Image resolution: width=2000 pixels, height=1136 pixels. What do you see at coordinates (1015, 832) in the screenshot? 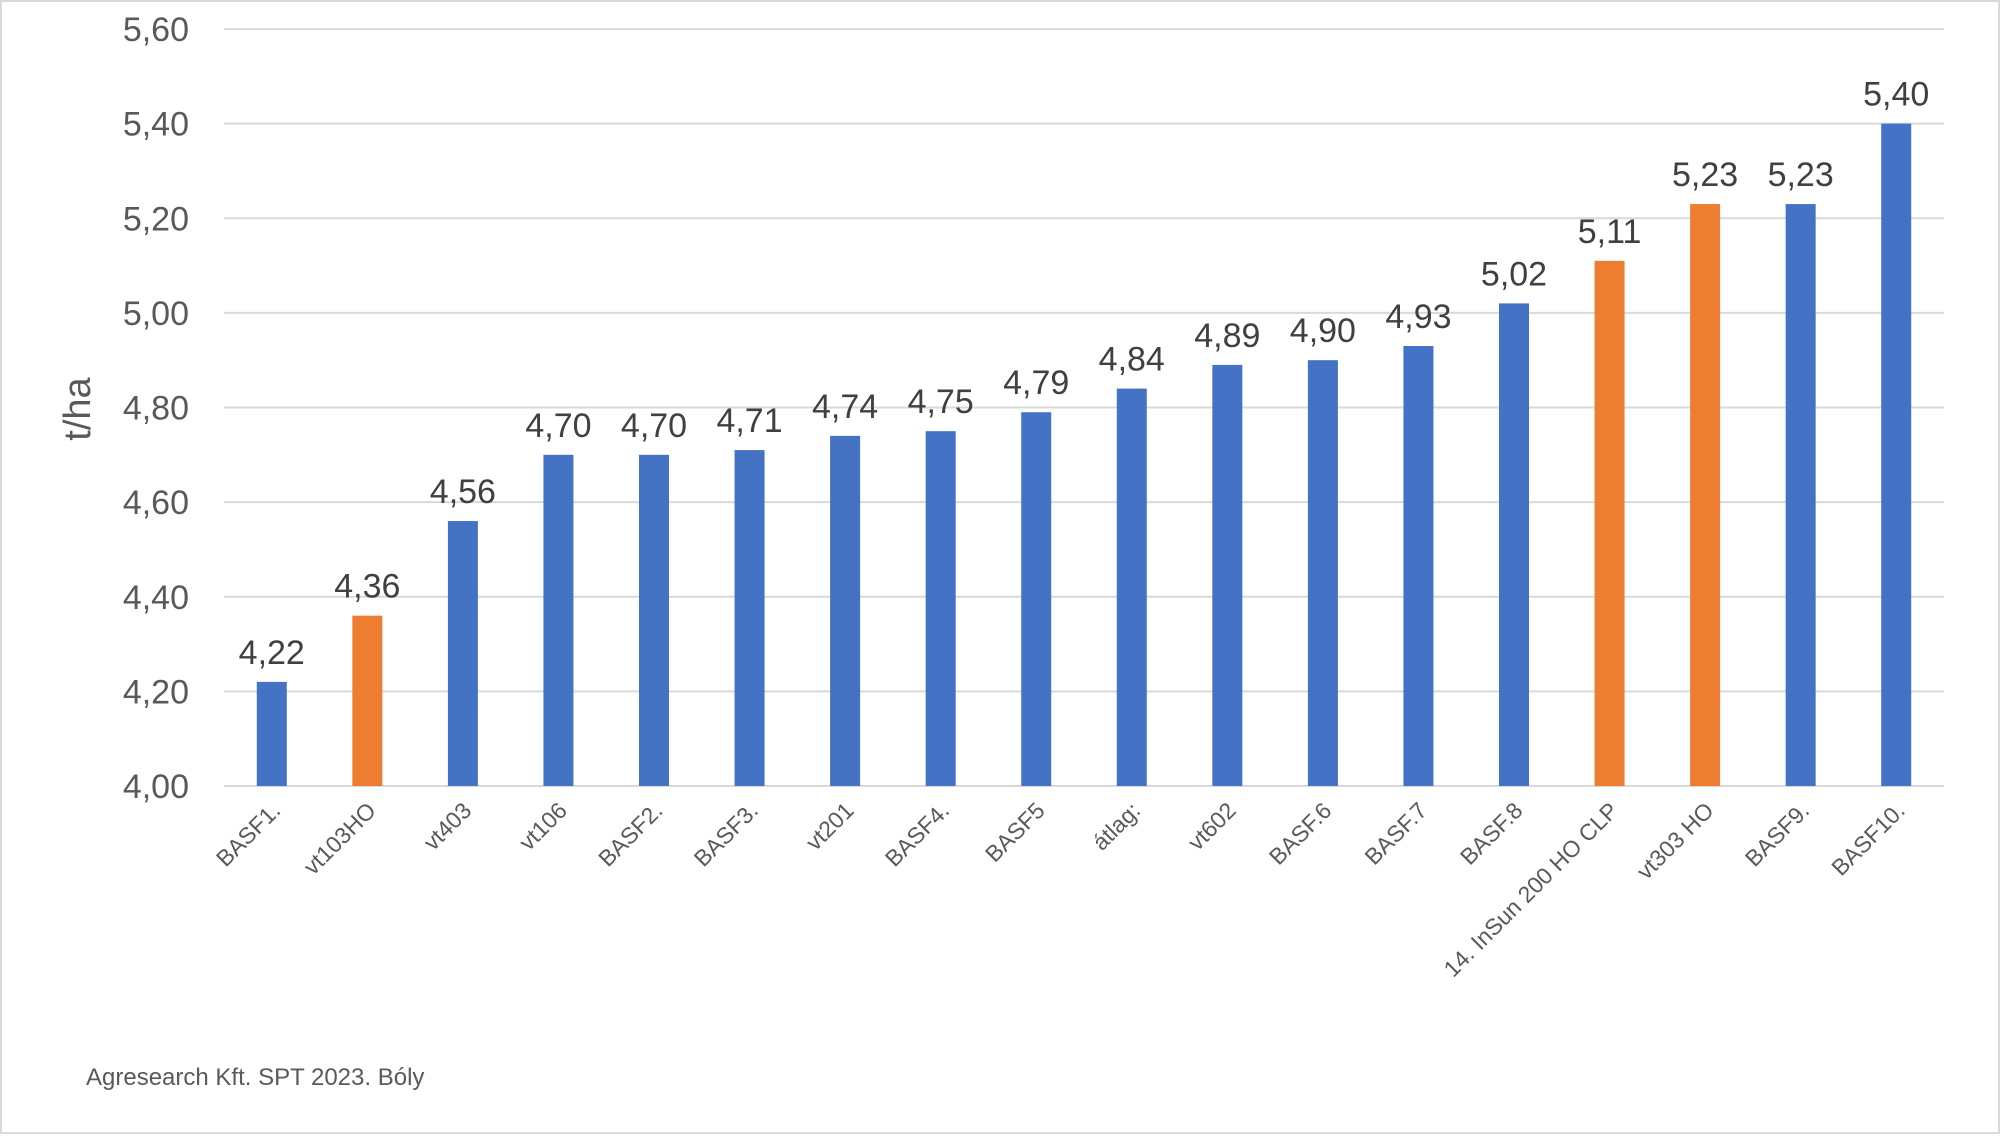
I see `category-label: BASF5` at bounding box center [1015, 832].